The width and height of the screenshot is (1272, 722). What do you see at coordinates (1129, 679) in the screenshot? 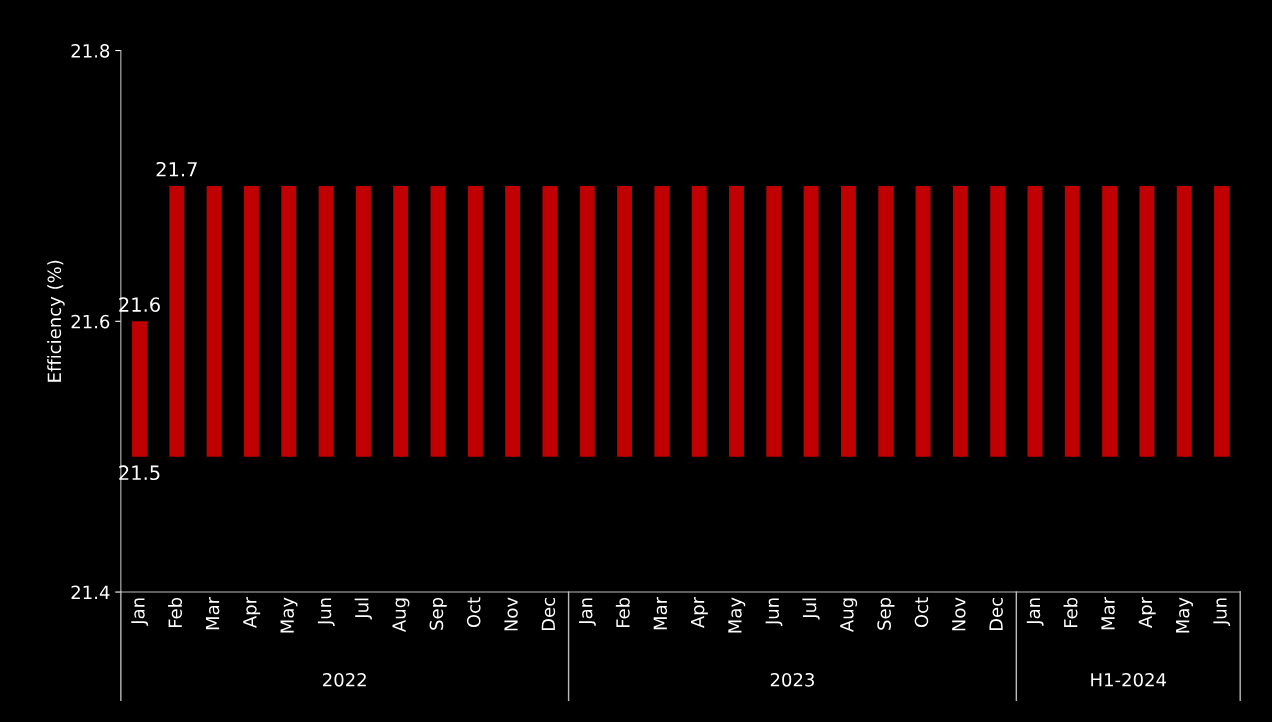
I see `text: H1-2024` at bounding box center [1129, 679].